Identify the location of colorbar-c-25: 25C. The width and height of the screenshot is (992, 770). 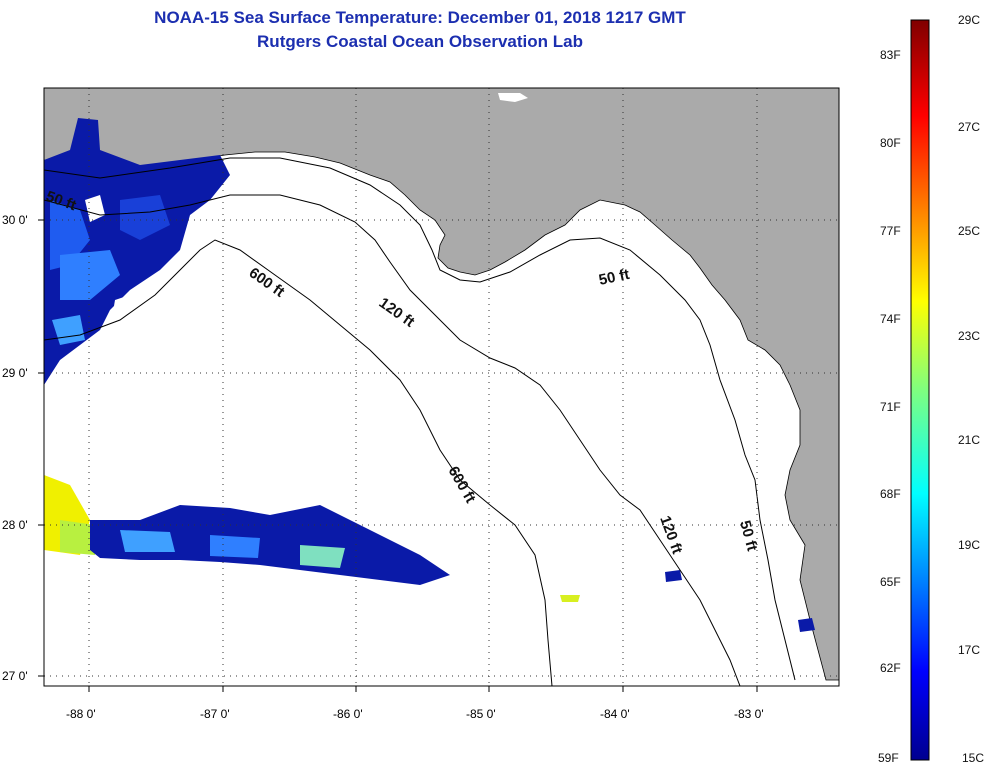
(969, 231).